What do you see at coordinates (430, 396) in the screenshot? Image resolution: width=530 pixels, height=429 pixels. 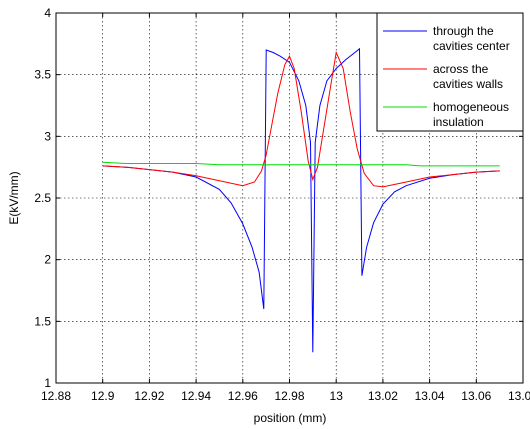 I see `x-tick-label: 13.04` at bounding box center [430, 396].